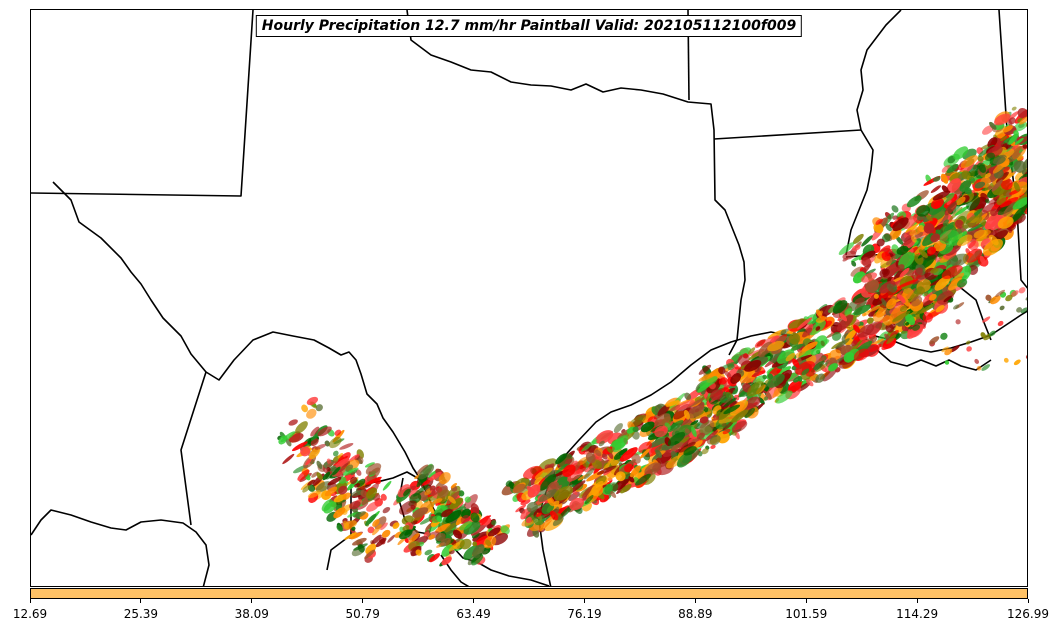 This screenshot has height=633, width=1062. I want to click on tick-label: 126.99, so click(1028, 614).